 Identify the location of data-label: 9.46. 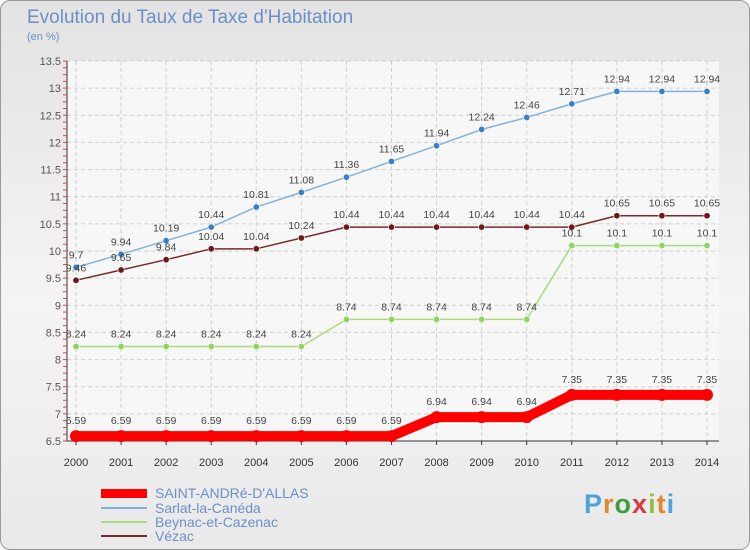
(76, 268).